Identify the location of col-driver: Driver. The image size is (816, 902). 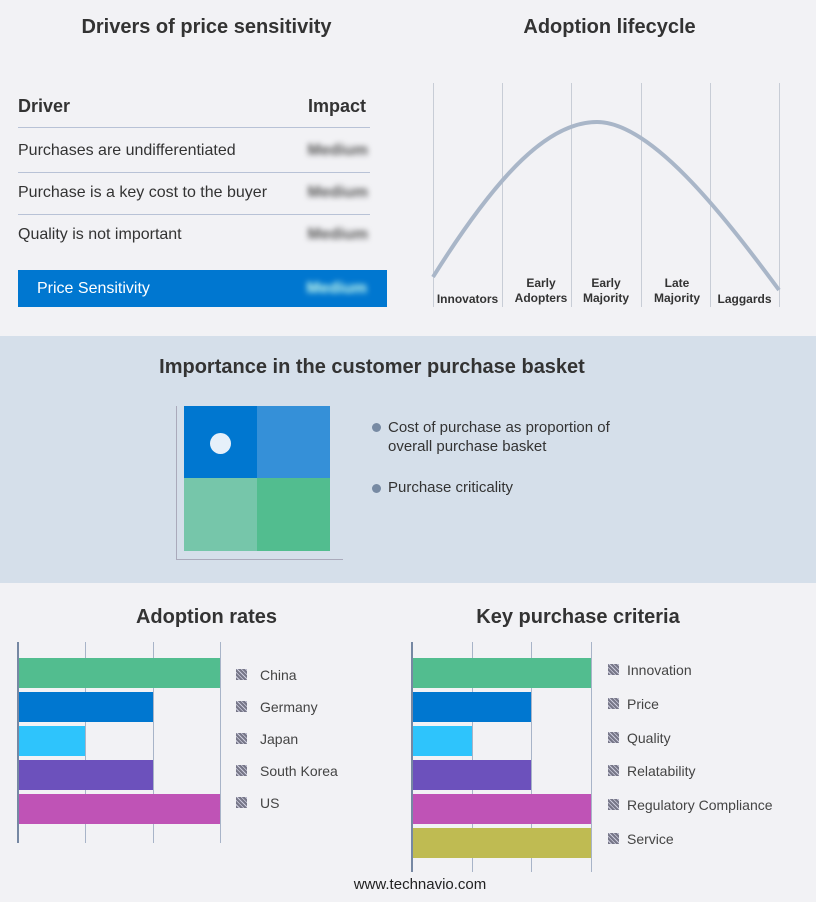
(44, 106).